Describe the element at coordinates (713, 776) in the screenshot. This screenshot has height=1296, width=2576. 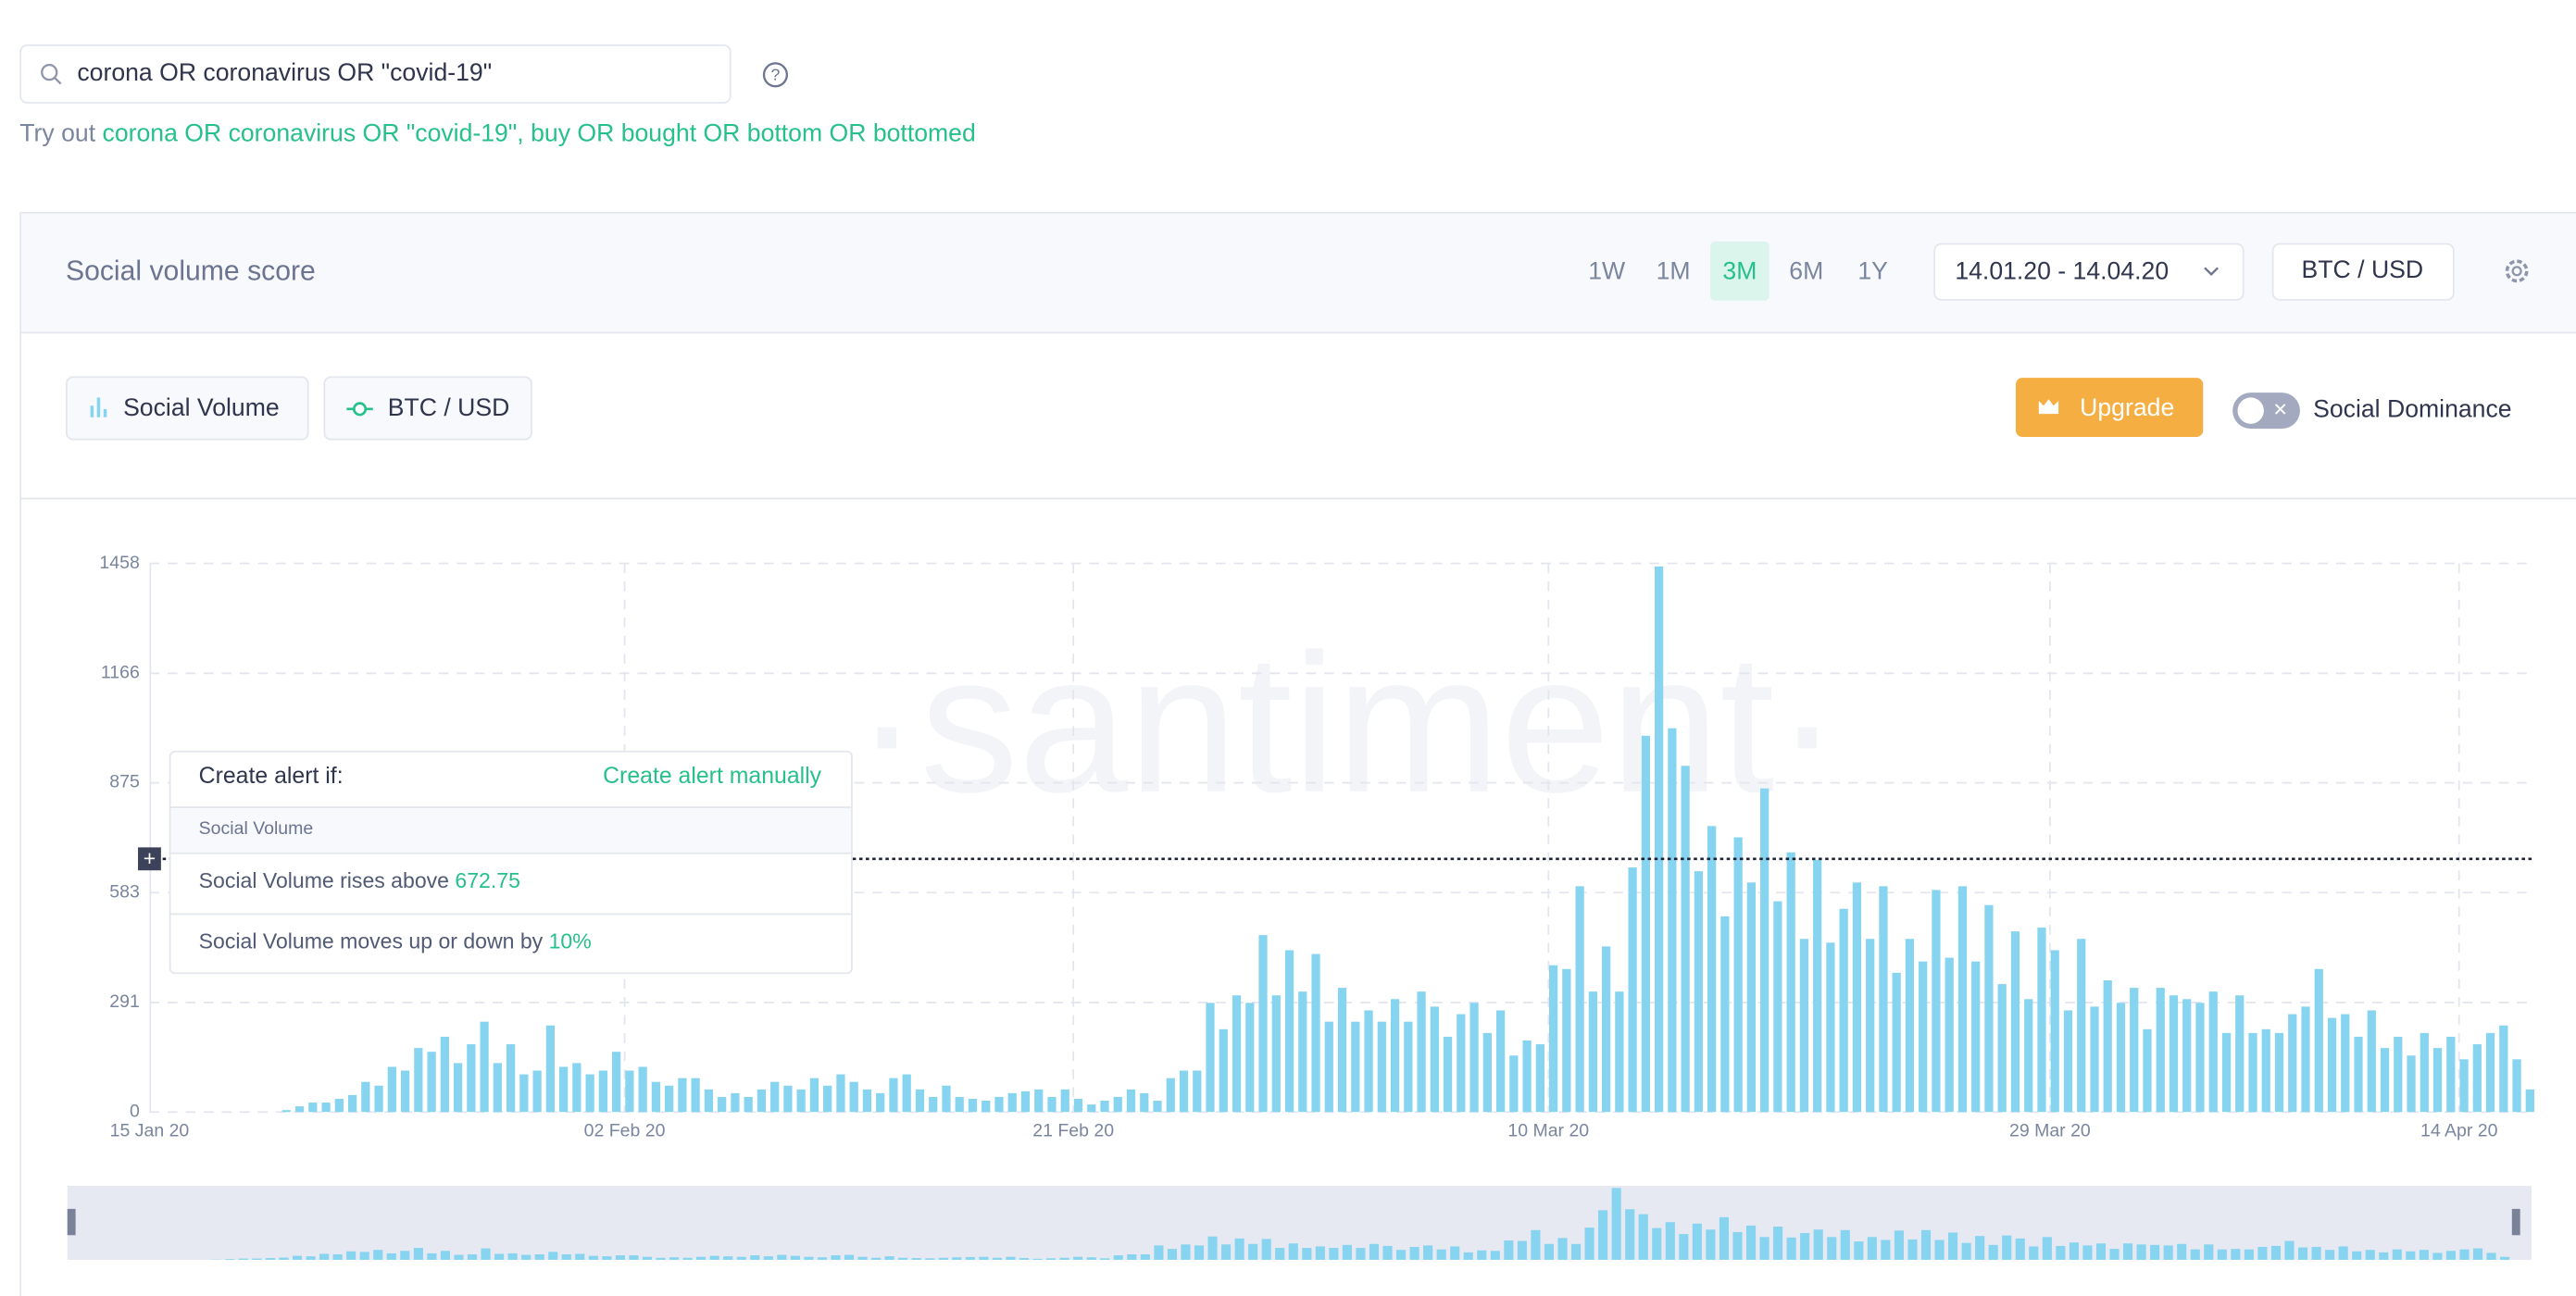
I see `alert-action: Create alert manually` at that location.